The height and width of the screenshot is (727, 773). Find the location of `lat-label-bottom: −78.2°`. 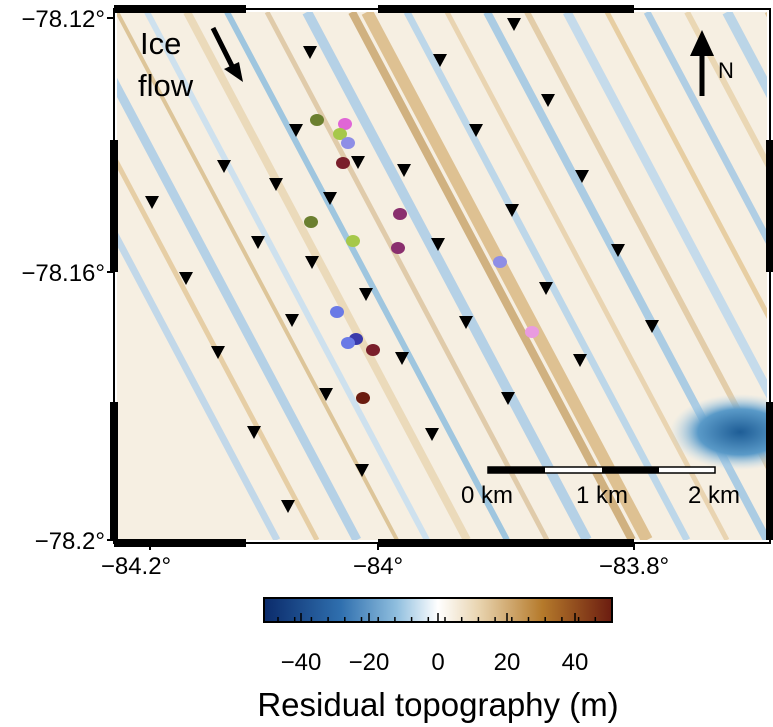

lat-label-bottom: −78.2° is located at coordinates (70, 541).